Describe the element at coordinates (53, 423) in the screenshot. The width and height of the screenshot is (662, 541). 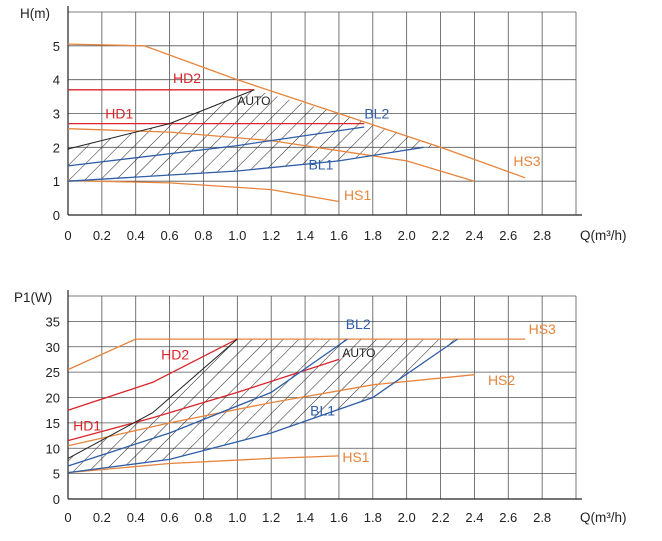
I see `y-tick-label: 15` at that location.